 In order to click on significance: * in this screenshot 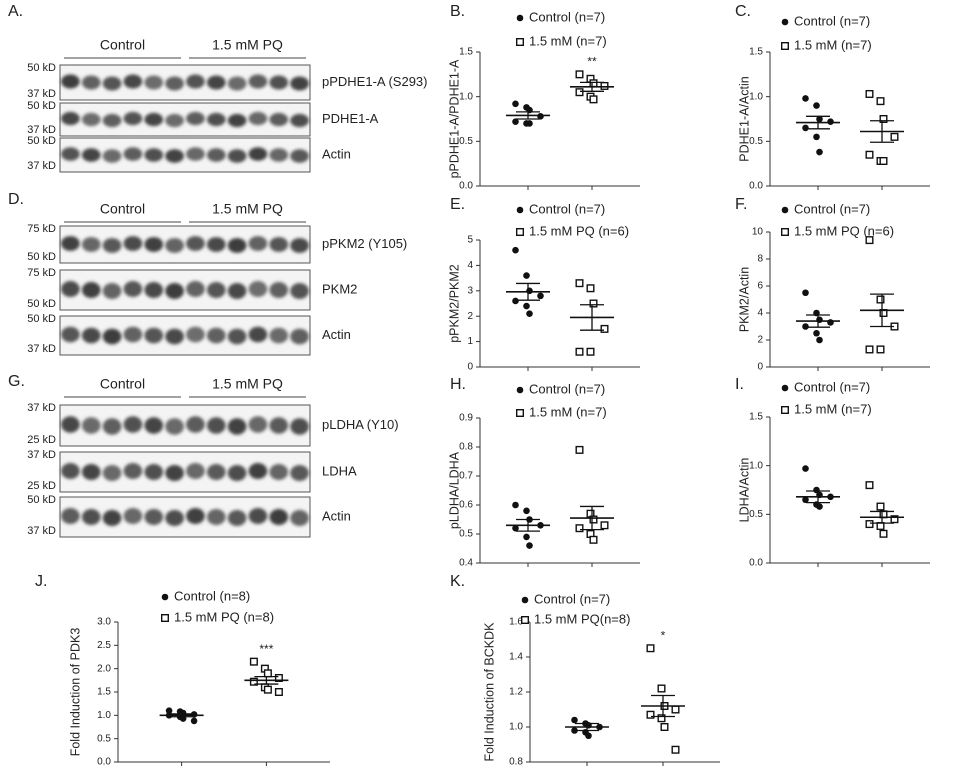, I will do `click(663, 635)`.